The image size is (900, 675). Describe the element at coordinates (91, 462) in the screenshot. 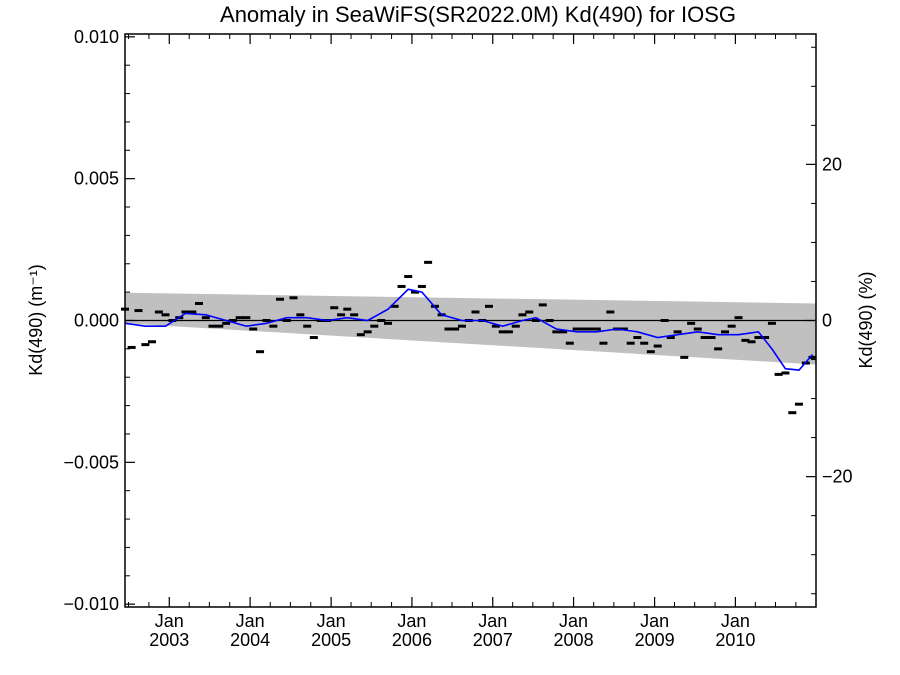

I see `y-left-tick-label: −0.005` at that location.